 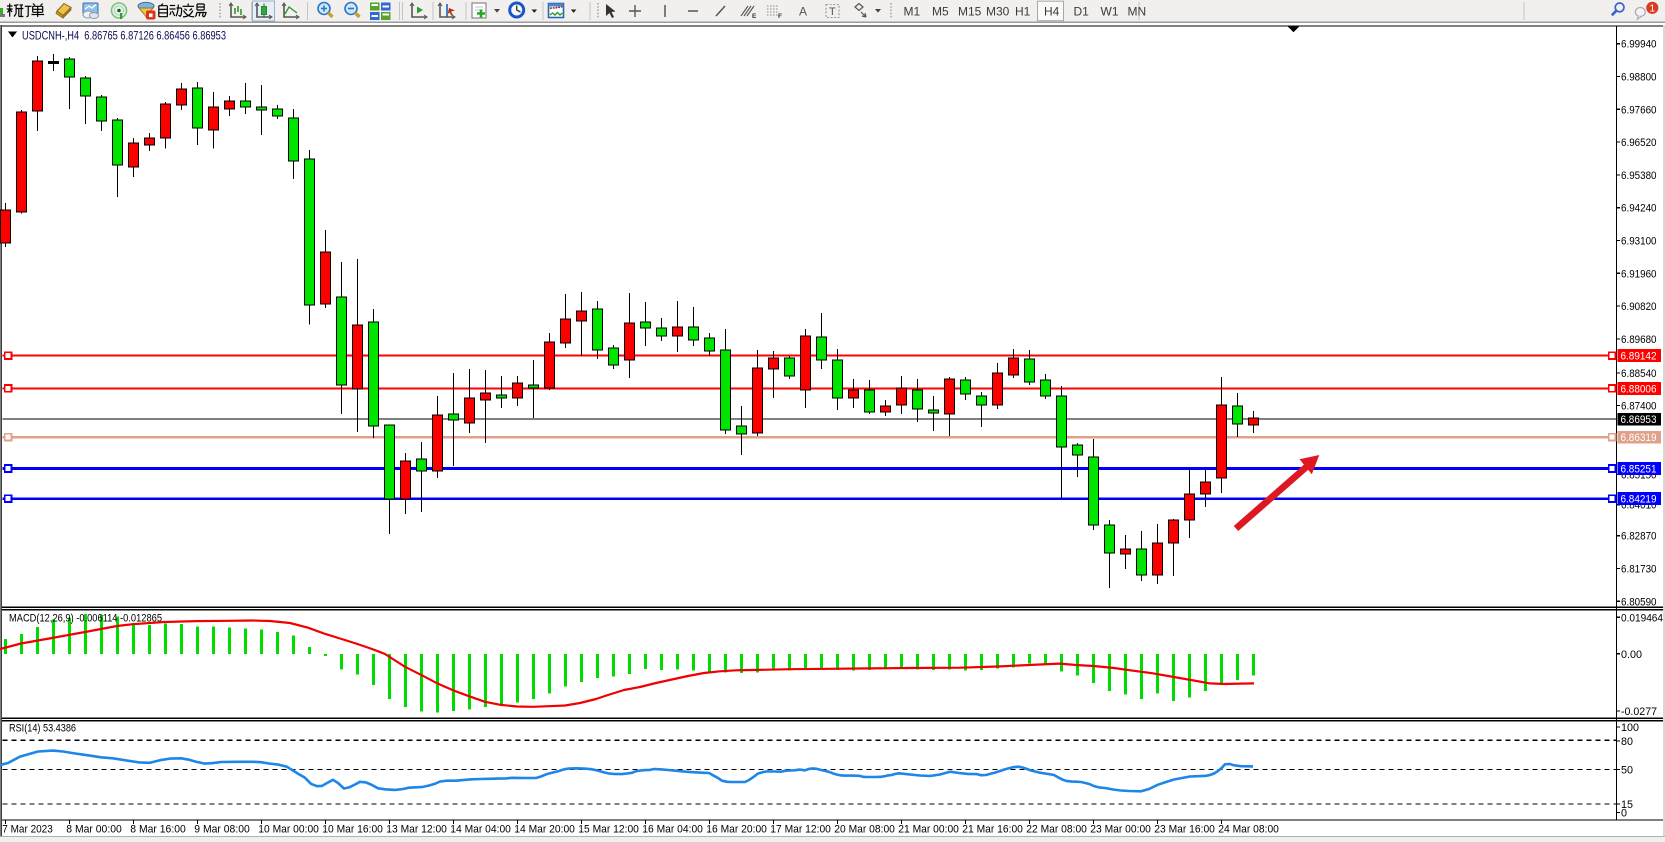 What do you see at coordinates (1639, 242) in the screenshot?
I see `svg-text: 6.93100` at bounding box center [1639, 242].